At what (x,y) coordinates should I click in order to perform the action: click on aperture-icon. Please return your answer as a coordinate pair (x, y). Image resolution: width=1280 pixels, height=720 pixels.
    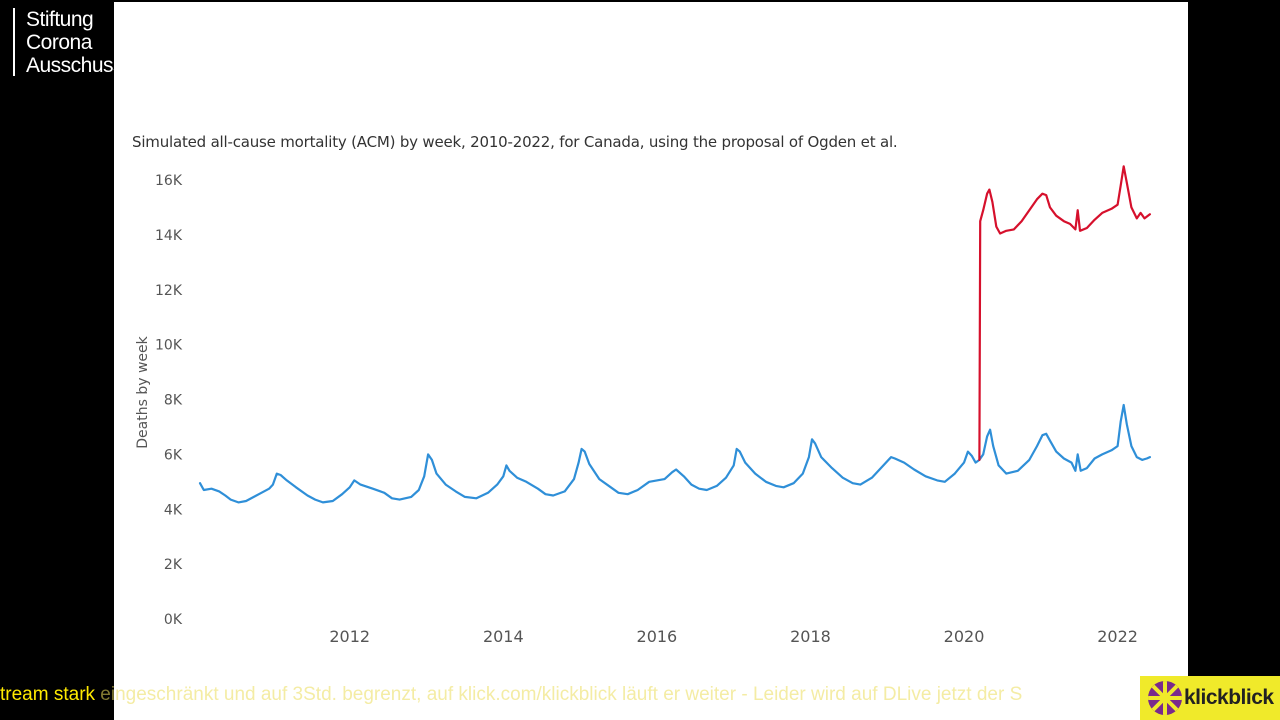
    Looking at the image, I should click on (1165, 698).